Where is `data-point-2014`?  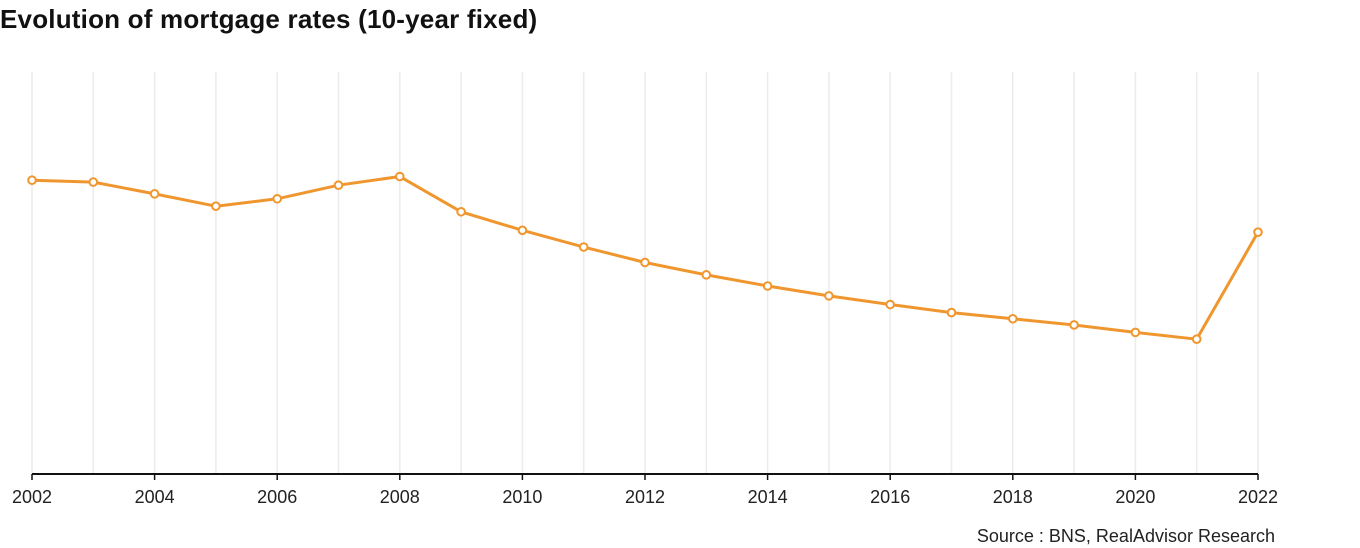 data-point-2014 is located at coordinates (767, 286).